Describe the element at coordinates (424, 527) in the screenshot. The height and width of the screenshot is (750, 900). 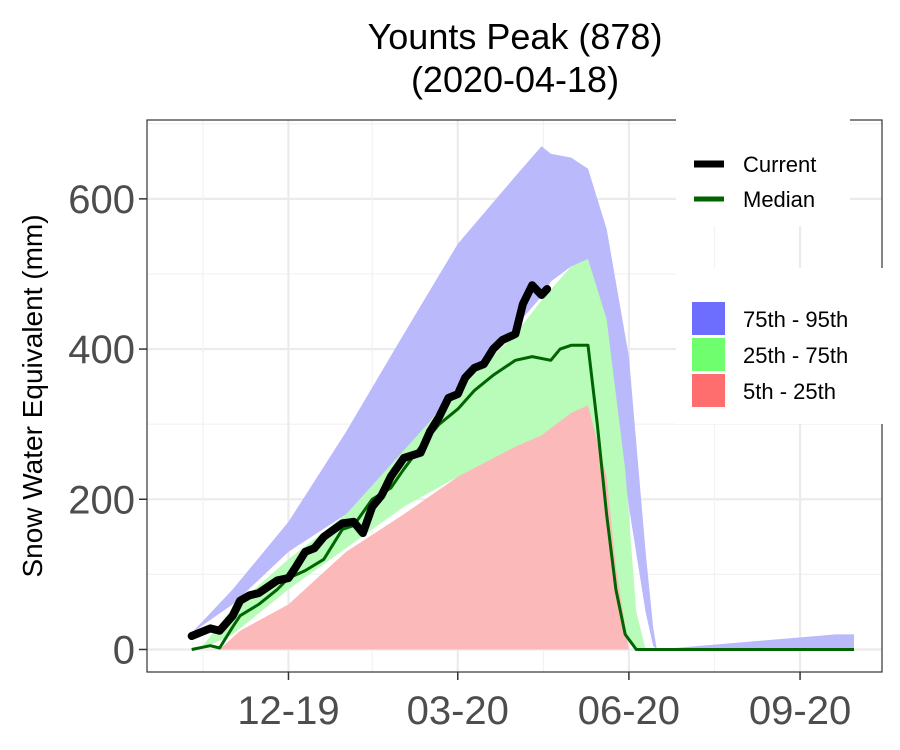
I see `band-5th-25th` at that location.